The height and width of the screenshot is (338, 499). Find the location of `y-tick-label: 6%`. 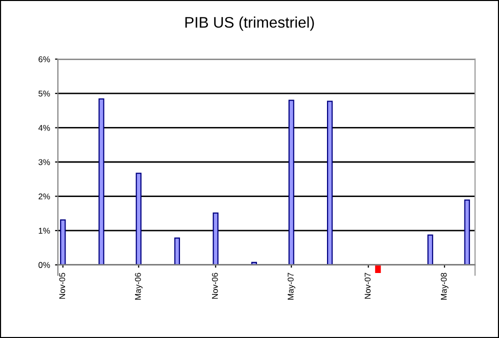

y-tick-label: 6% is located at coordinates (44, 59).